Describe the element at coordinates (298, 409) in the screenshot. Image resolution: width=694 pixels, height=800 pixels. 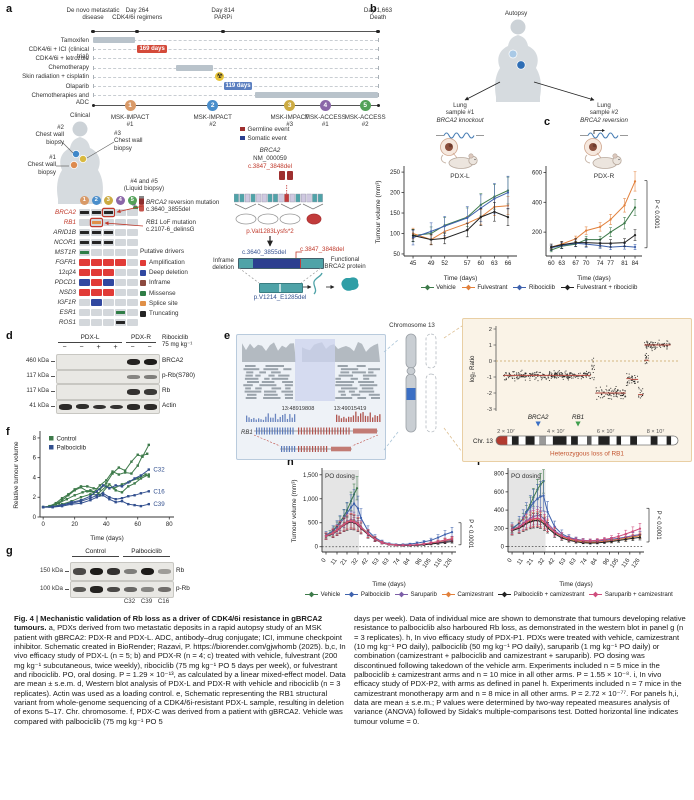
I see `breakpoint-coordinate-1: 13:48919808` at that location.